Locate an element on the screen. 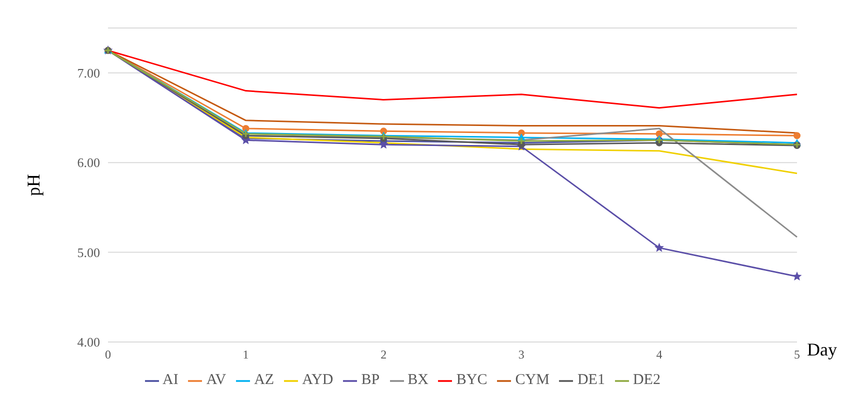  x-tick-label: 0 is located at coordinates (108, 355).